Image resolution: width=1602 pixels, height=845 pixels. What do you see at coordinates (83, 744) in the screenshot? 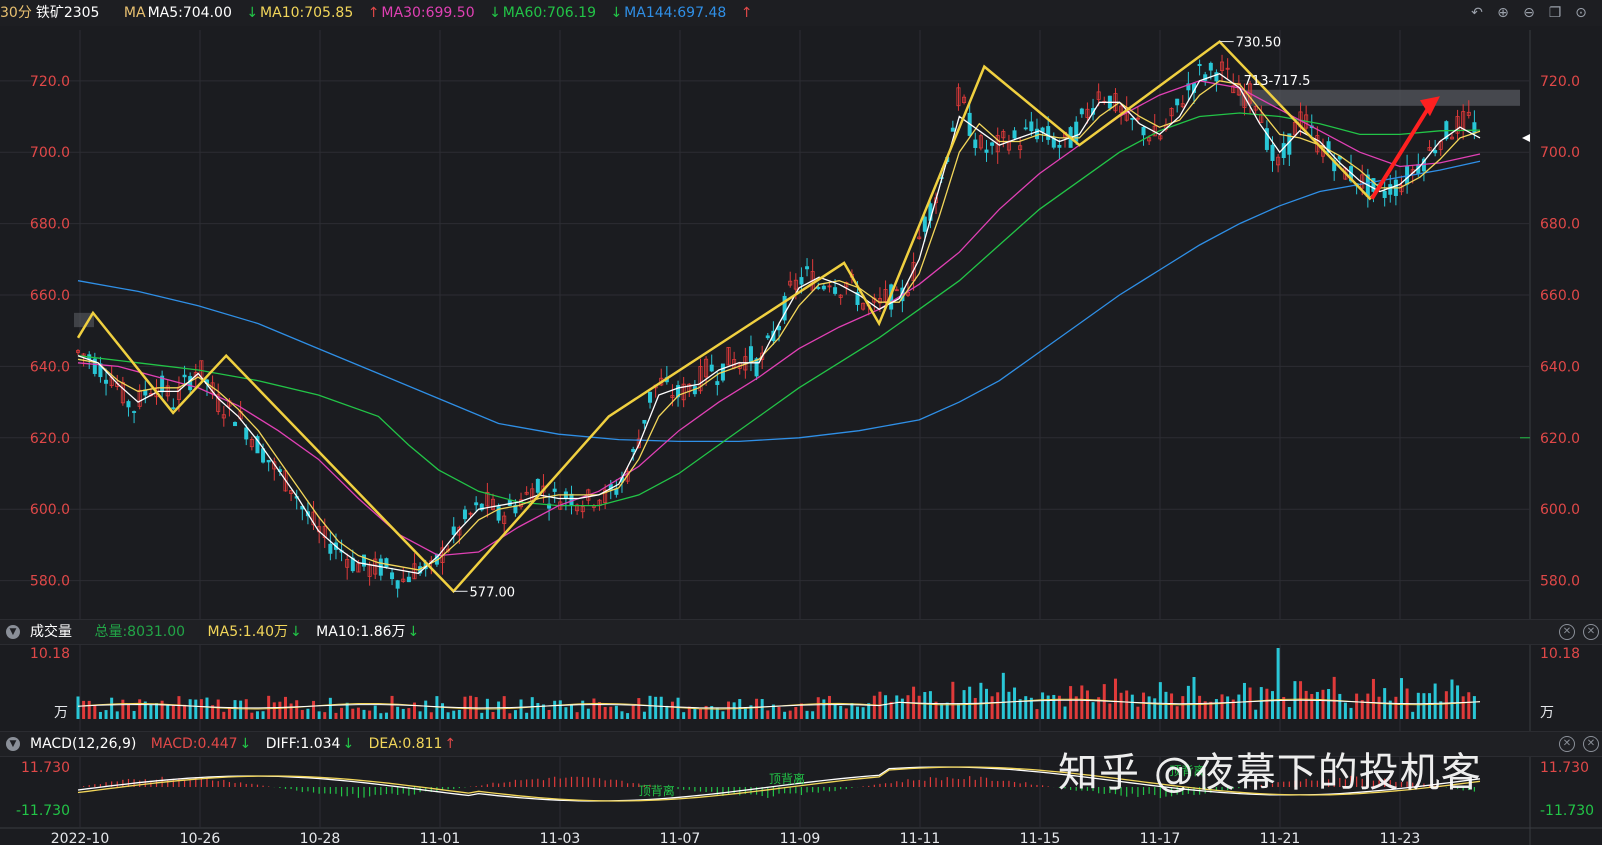
I see `macd-title: MACD(12,26,9)` at bounding box center [83, 744].